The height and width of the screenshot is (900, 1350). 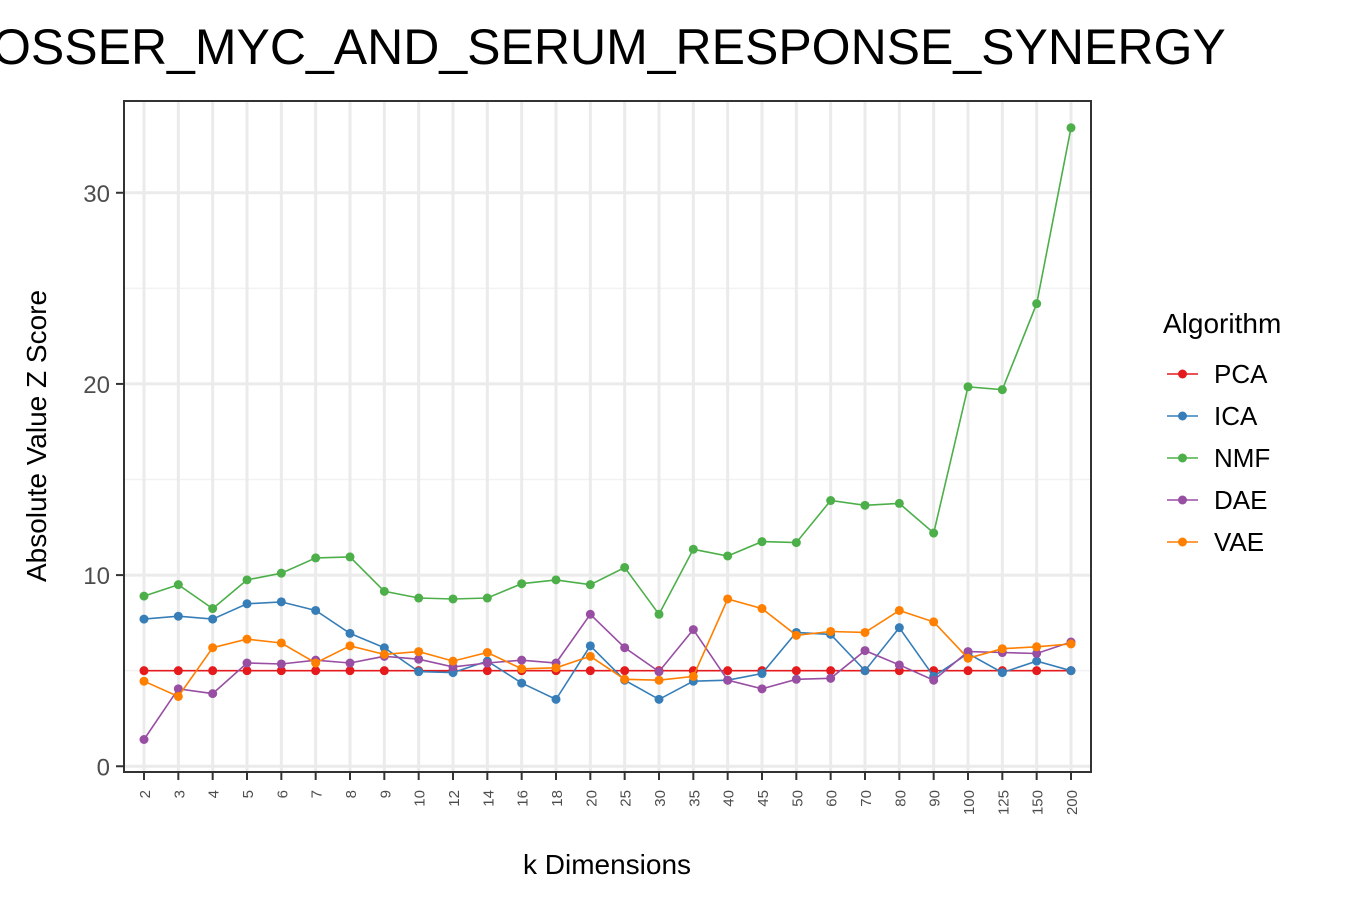 I want to click on y-tick-label: 0, so click(x=103, y=767).